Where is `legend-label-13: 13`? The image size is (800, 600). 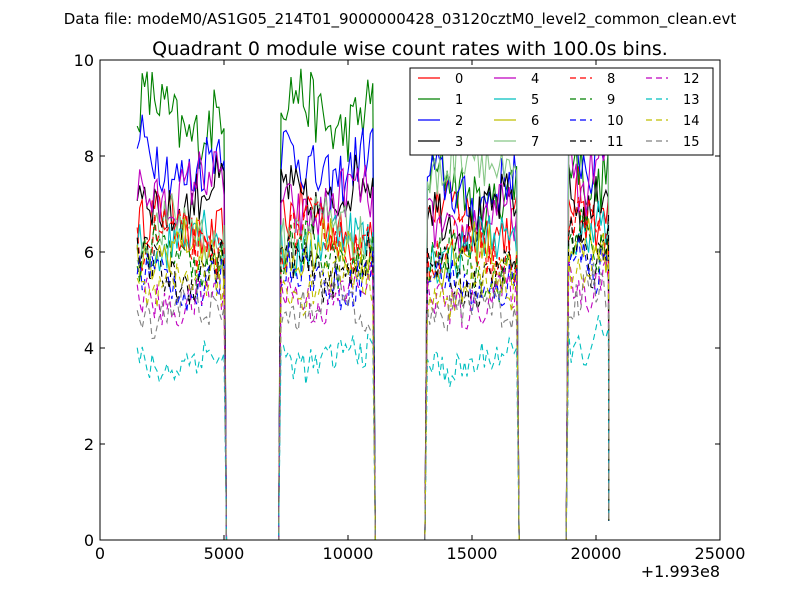
legend-label-13: 13 is located at coordinates (691, 100).